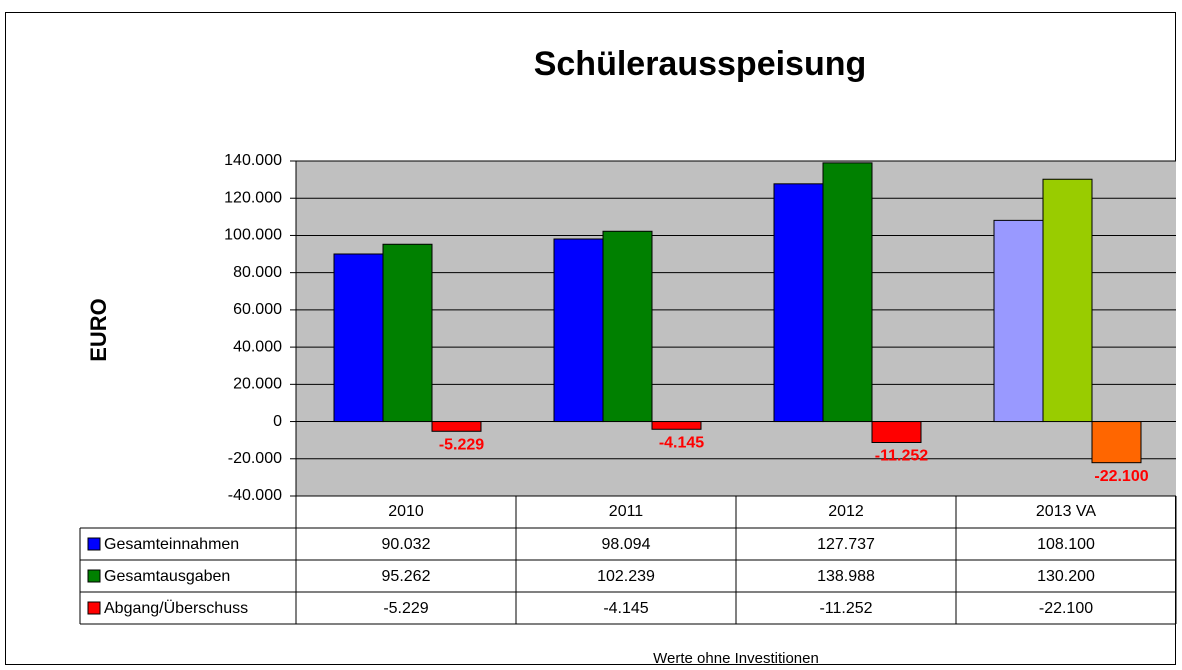 This screenshot has height=670, width=1182. I want to click on category-label: 2011, so click(626, 511).